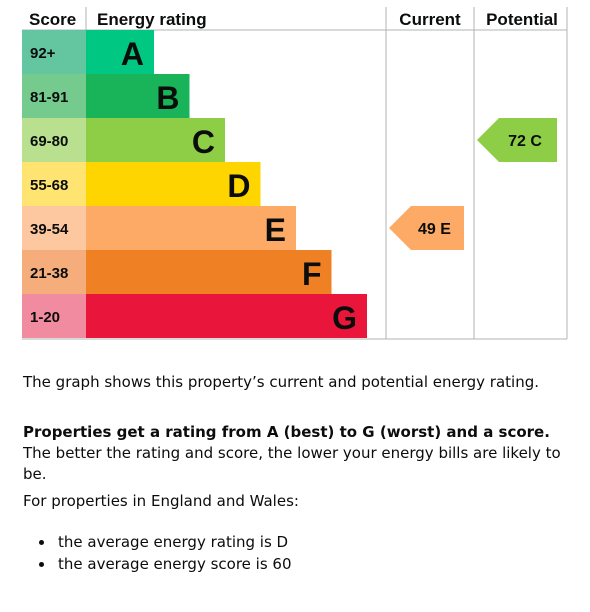 The height and width of the screenshot is (612, 590). I want to click on rating-bar-a, so click(120, 52).